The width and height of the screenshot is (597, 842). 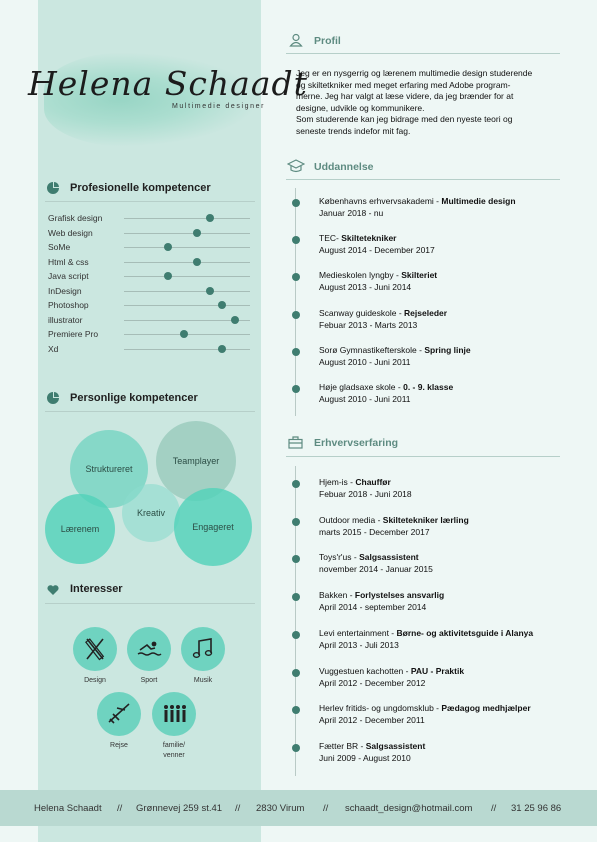 What do you see at coordinates (134, 398) in the screenshot?
I see `personal-title: Personlige kompetencer` at bounding box center [134, 398].